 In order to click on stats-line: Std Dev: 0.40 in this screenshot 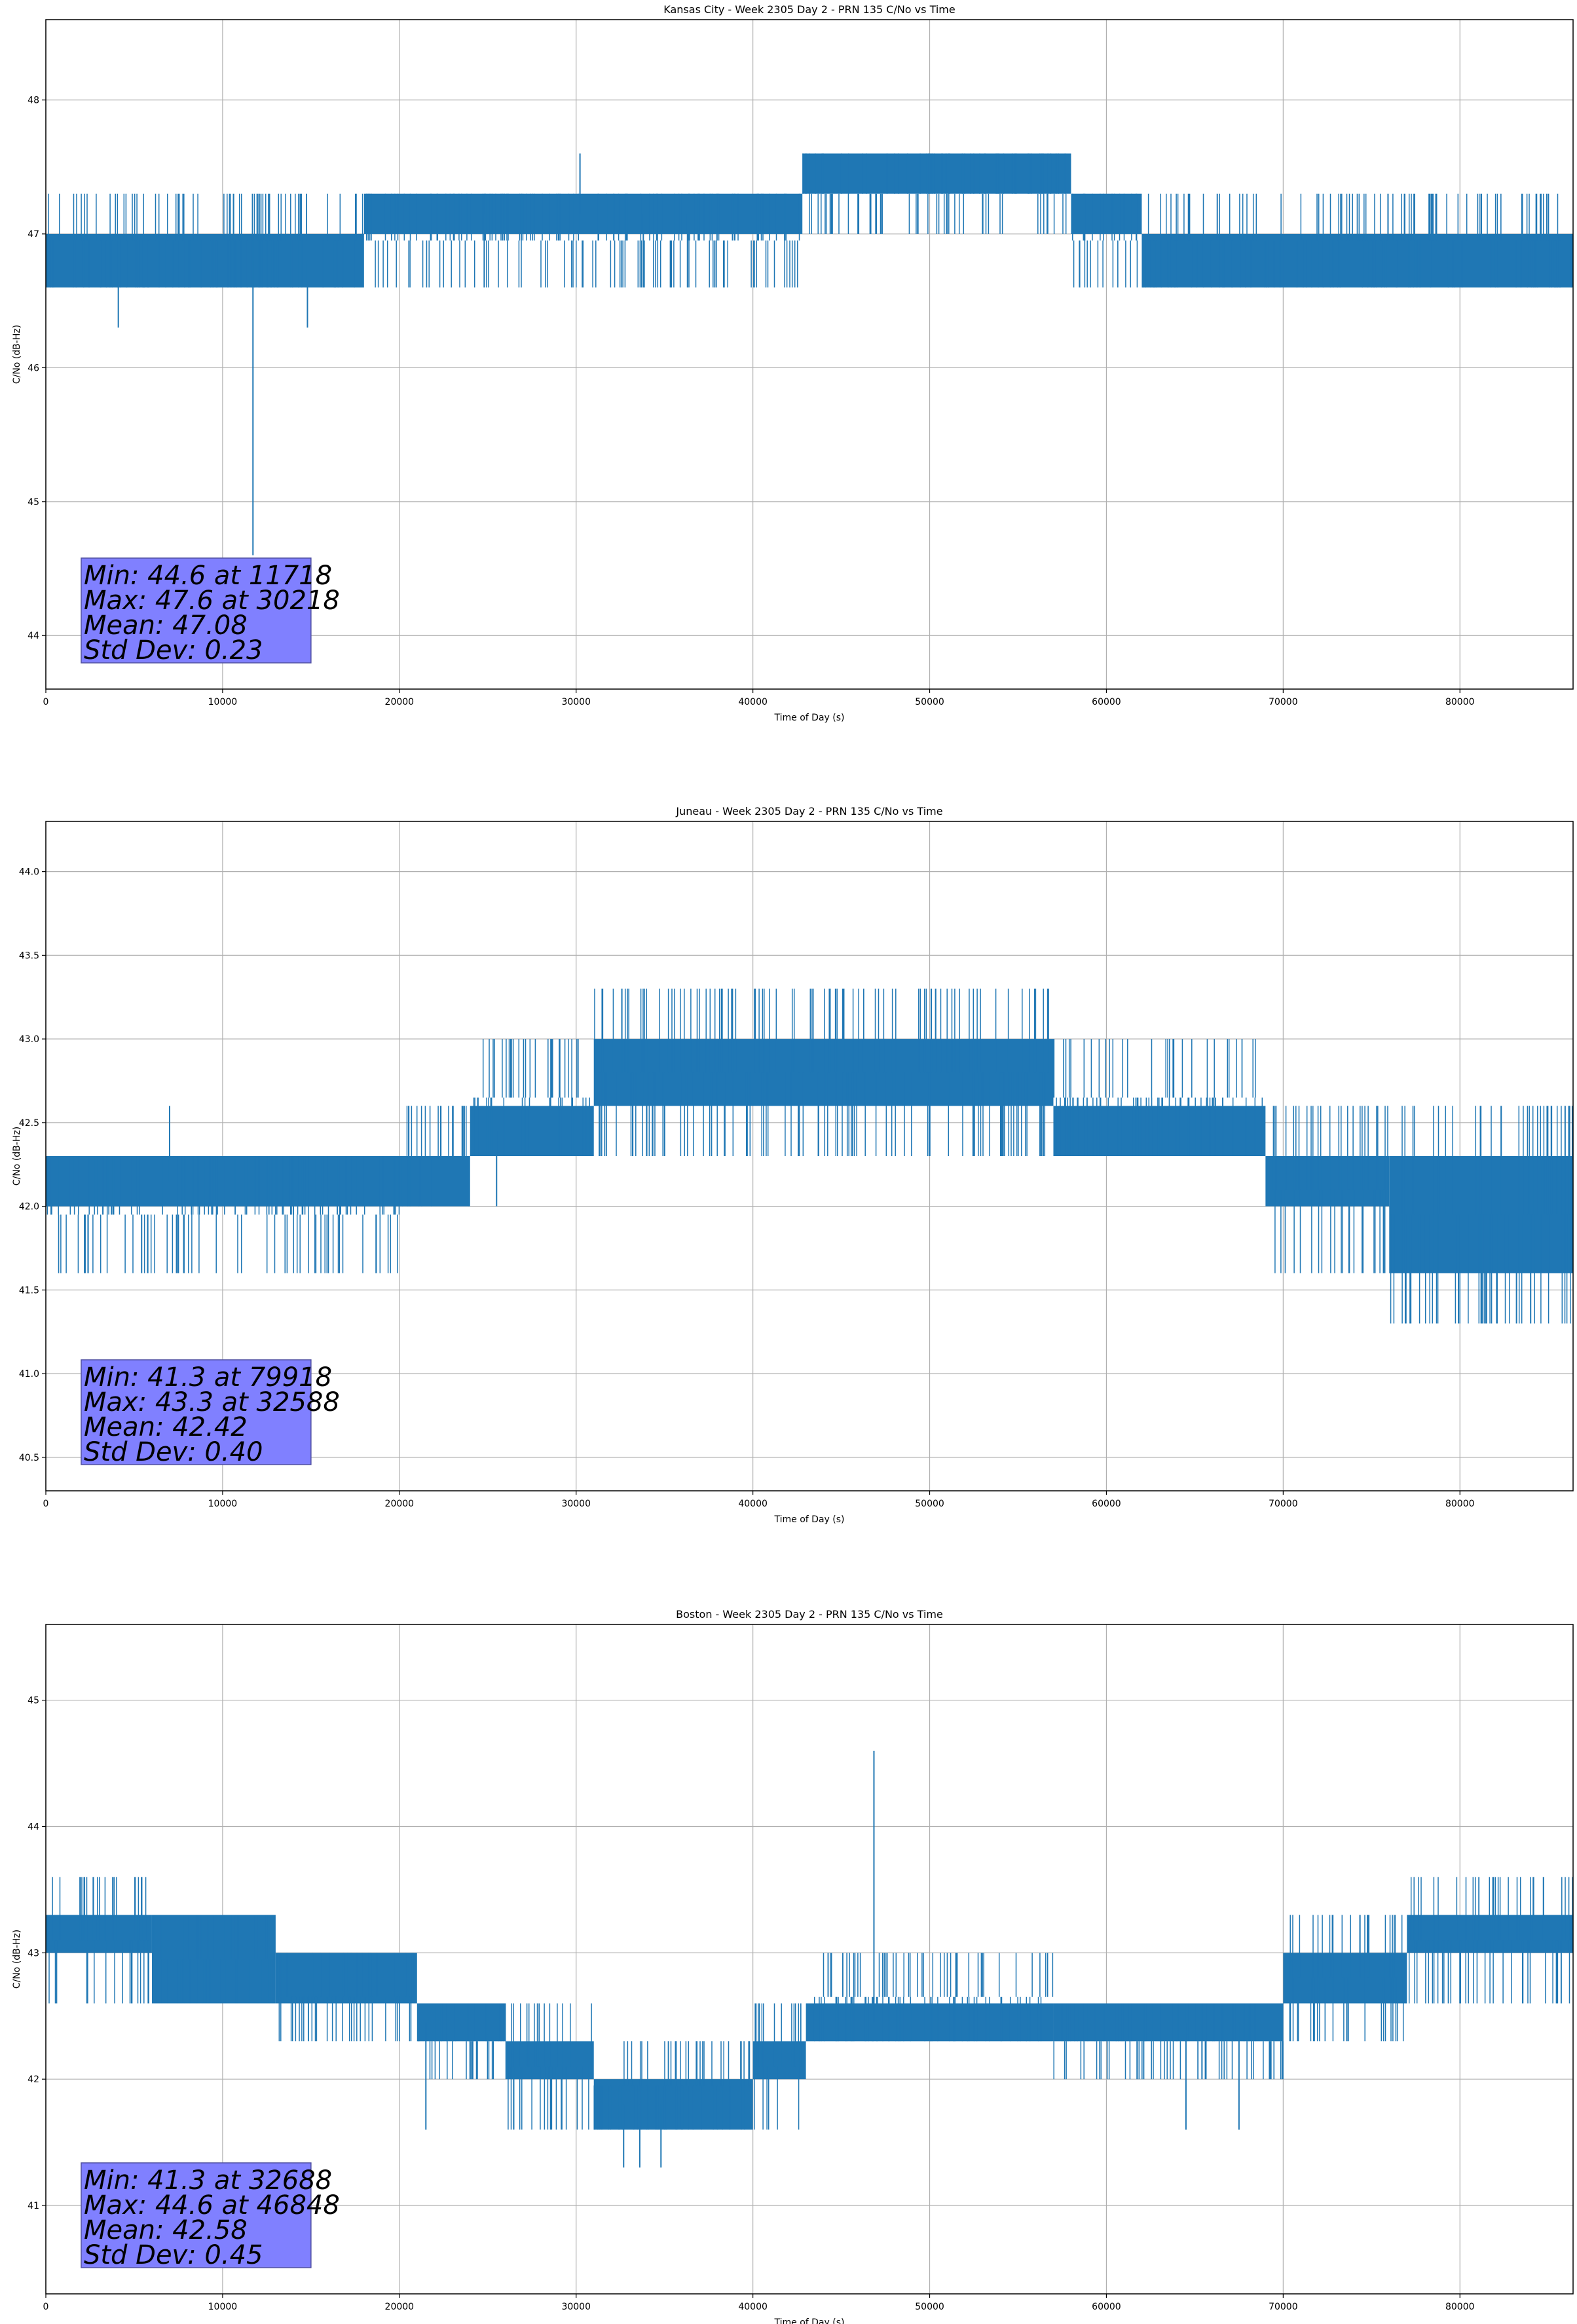, I will do `click(173, 1452)`.